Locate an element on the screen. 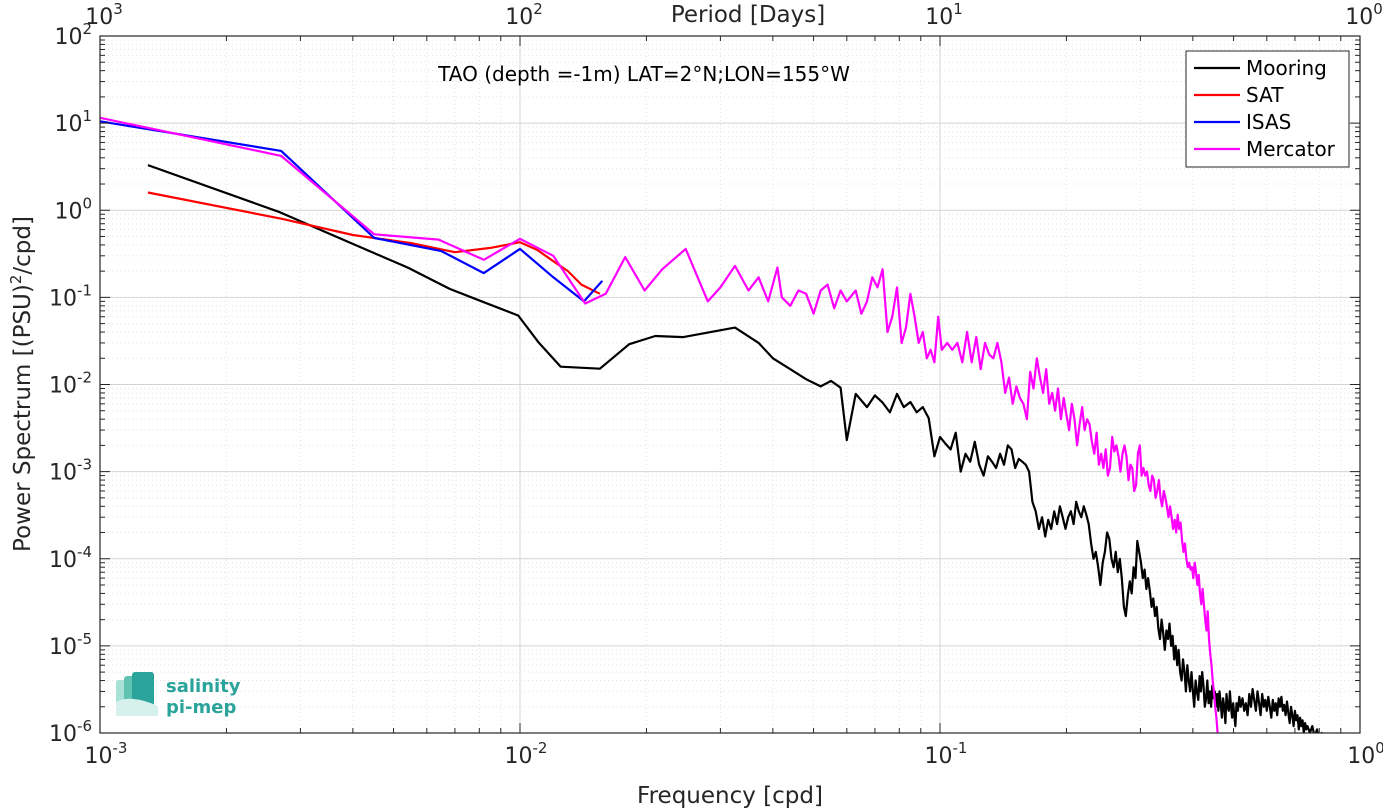 The image size is (1383, 809). y-tick-label: 10² is located at coordinates (73, 35).